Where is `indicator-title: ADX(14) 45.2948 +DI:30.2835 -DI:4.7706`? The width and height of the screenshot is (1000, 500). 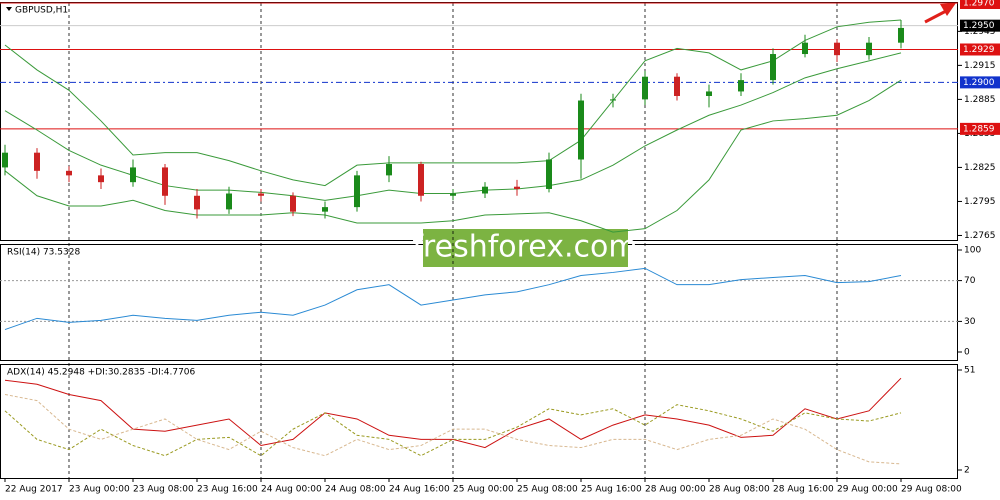
indicator-title: ADX(14) 45.2948 +DI:30.2835 -DI:4.7706 is located at coordinates (101, 373).